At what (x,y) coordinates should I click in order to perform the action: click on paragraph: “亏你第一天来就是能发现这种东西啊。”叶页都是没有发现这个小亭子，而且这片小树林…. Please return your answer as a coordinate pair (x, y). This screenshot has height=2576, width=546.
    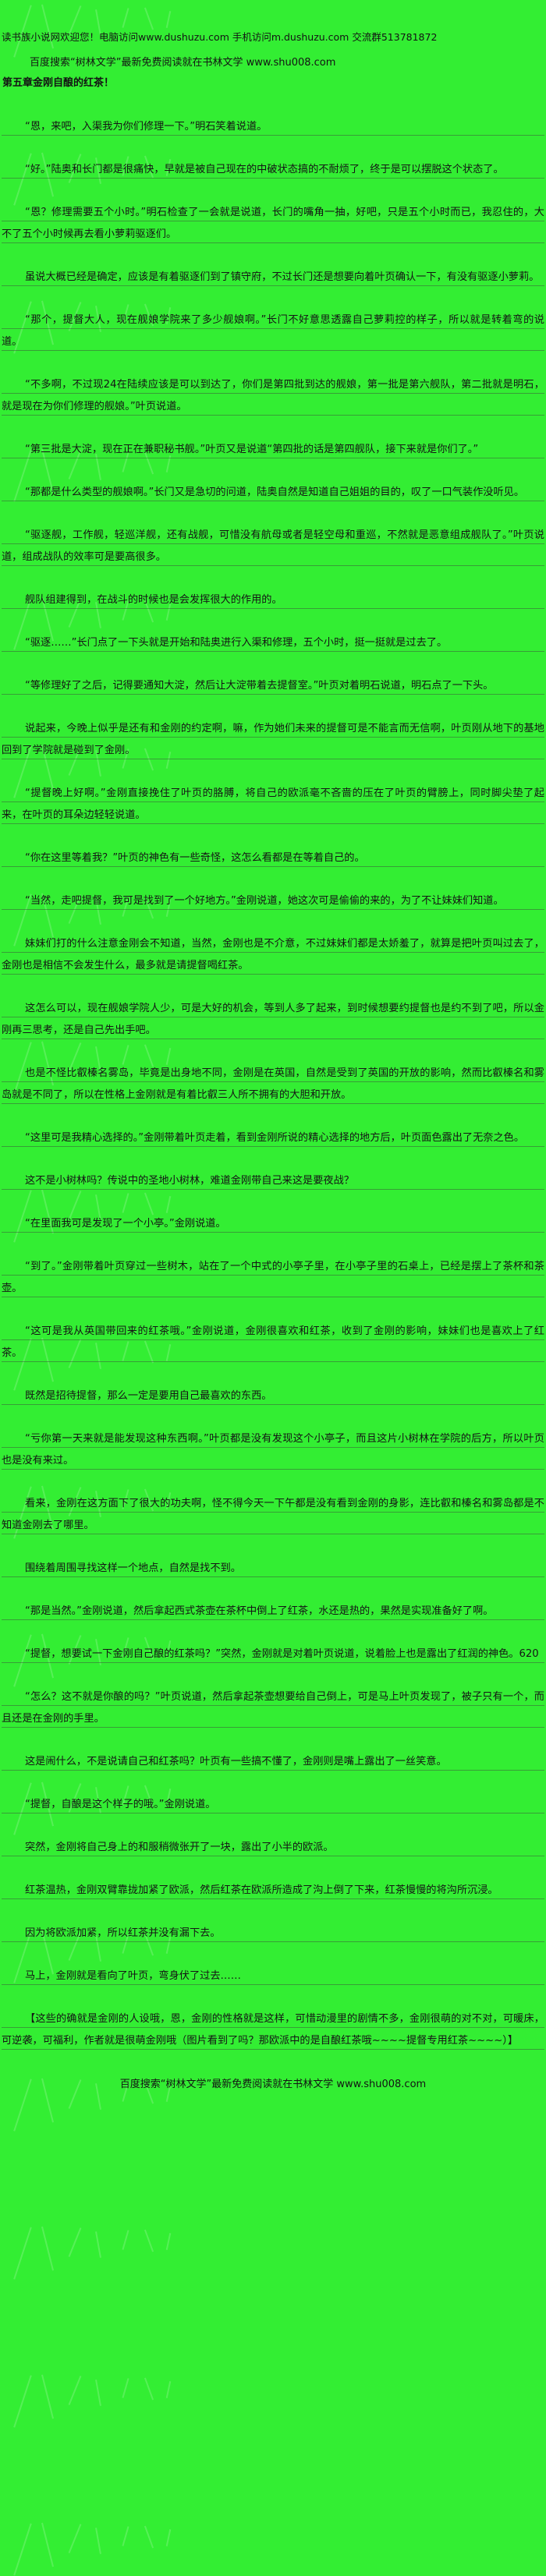
    Looking at the image, I should click on (273, 1450).